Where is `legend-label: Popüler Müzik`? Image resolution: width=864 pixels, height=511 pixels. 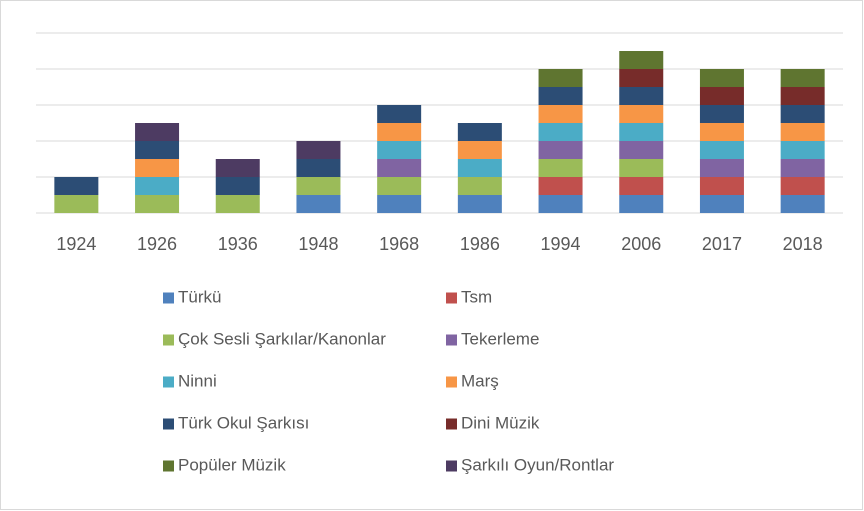 legend-label: Popüler Müzik is located at coordinates (232, 464).